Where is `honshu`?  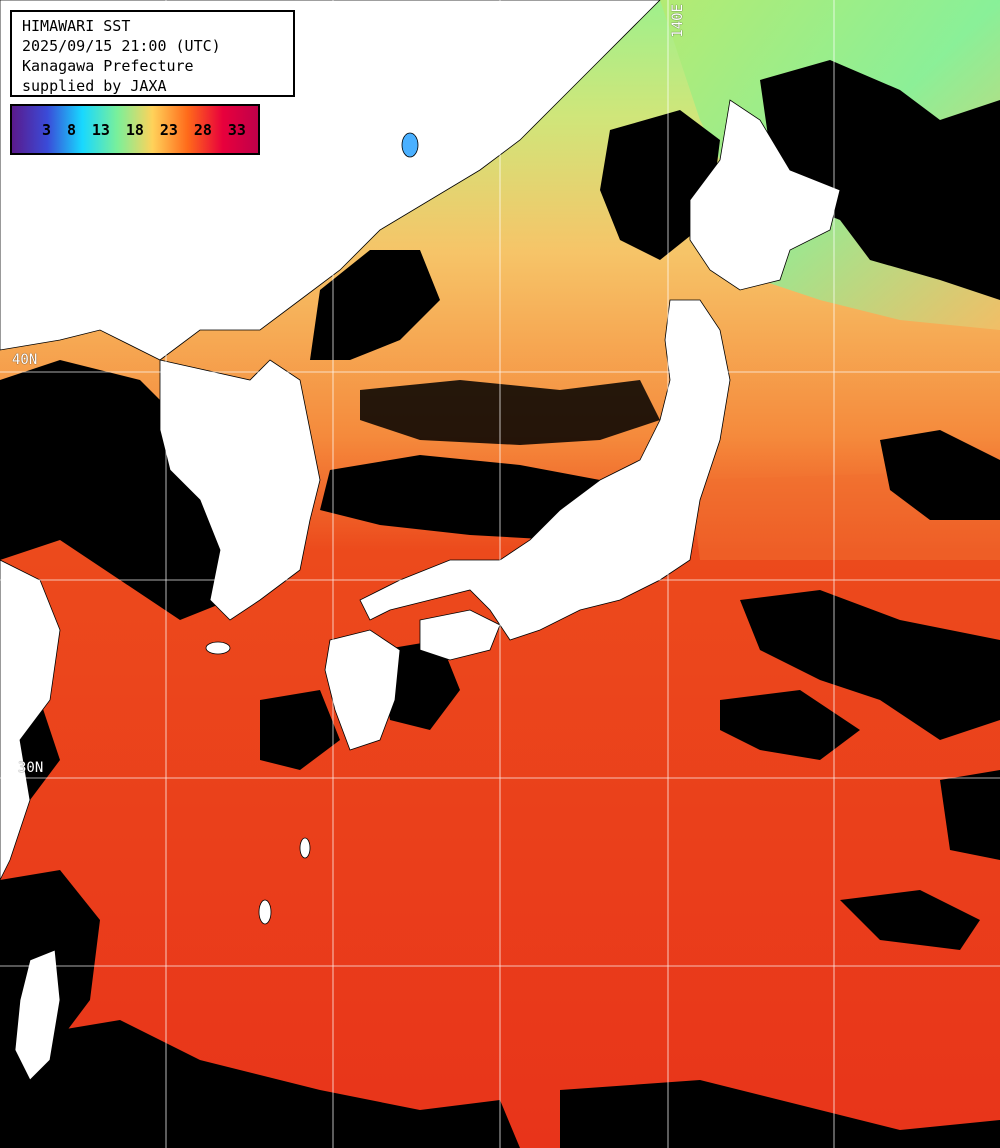
honshu is located at coordinates (545, 470).